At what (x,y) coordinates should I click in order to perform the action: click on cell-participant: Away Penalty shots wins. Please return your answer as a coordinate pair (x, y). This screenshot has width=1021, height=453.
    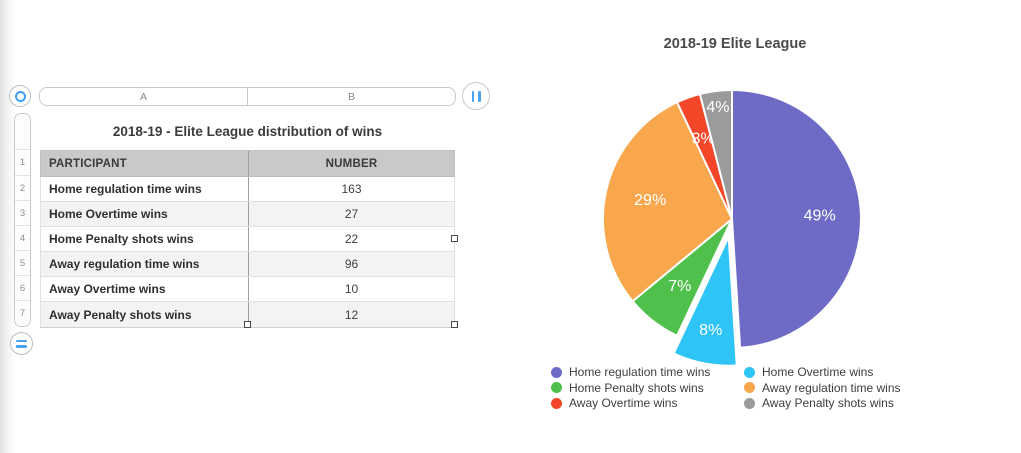
    Looking at the image, I should click on (145, 314).